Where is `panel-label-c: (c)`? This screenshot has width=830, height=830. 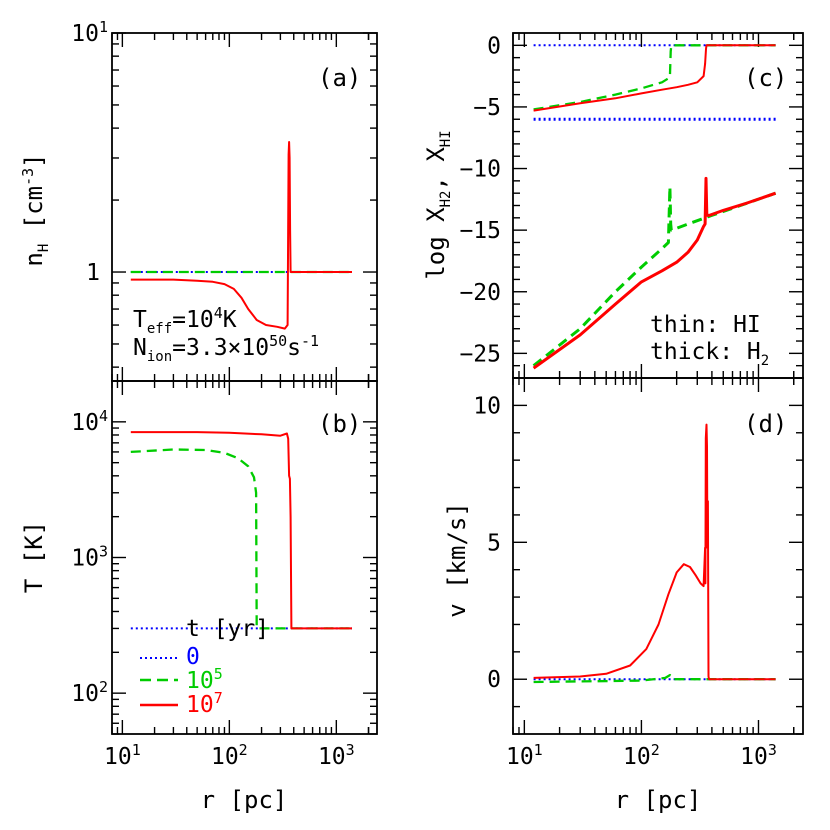 panel-label-c: (c) is located at coordinates (765, 78).